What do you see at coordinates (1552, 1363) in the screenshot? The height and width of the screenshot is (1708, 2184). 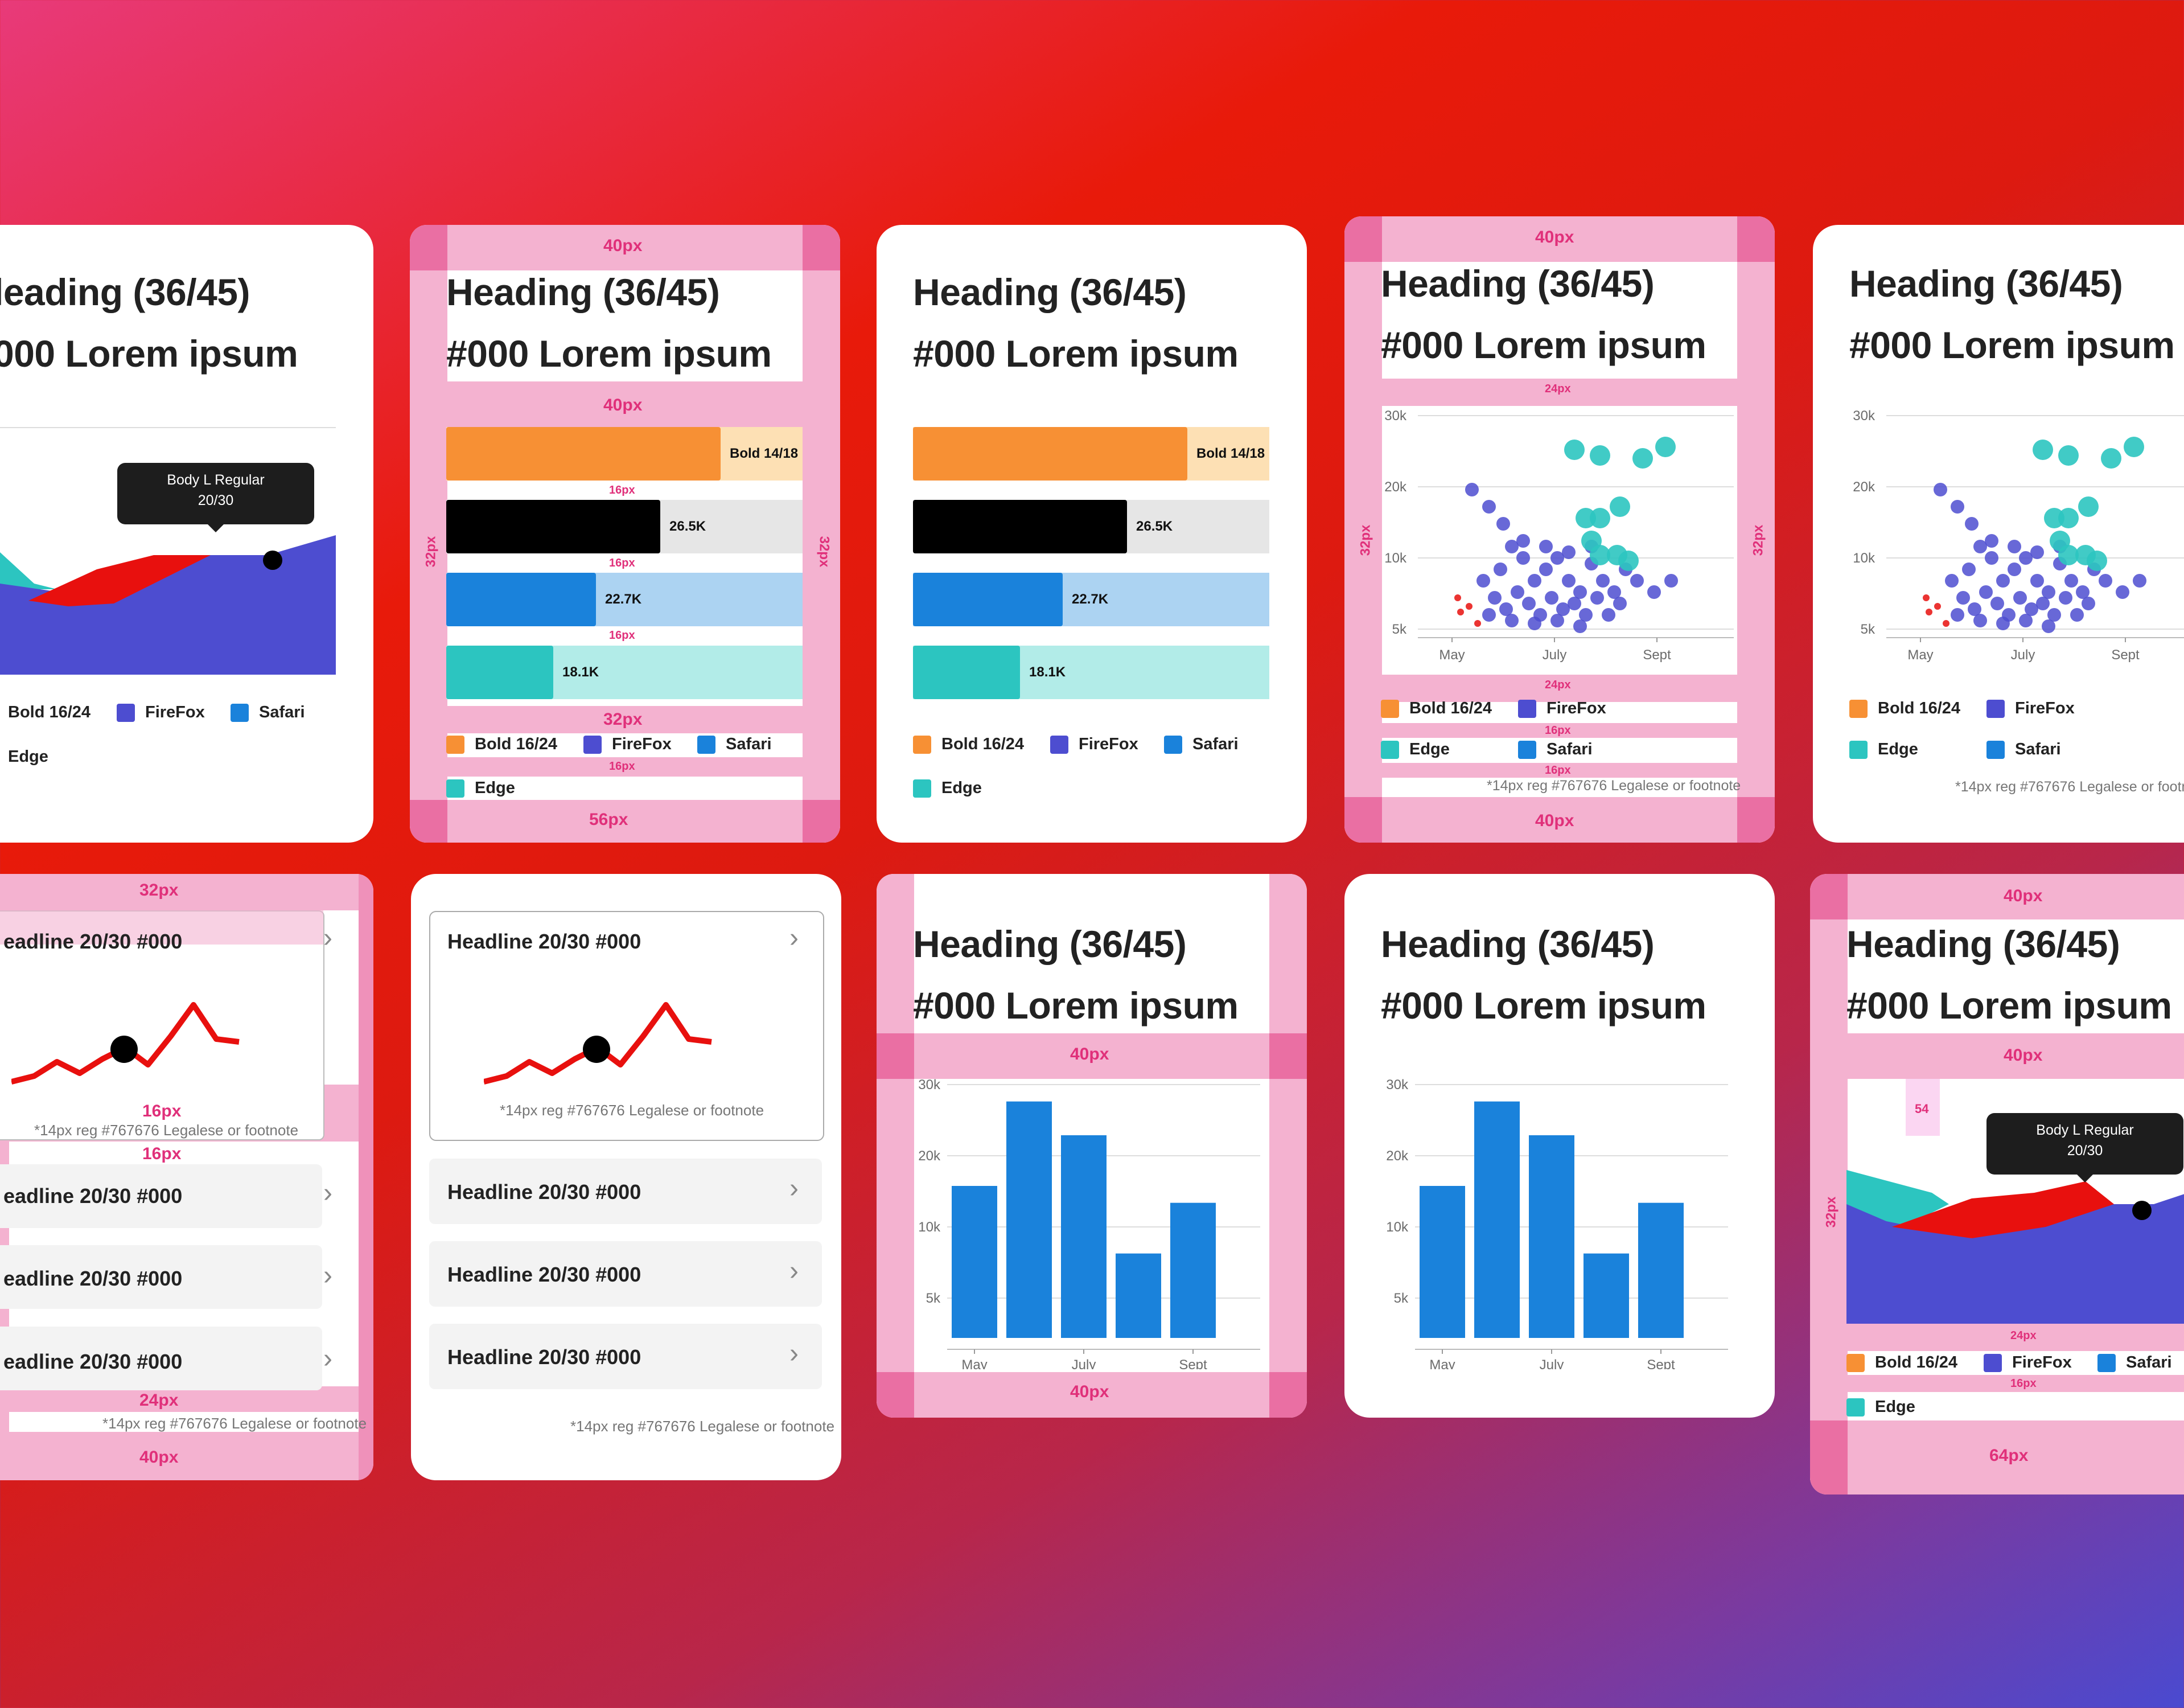 I see `x-tick-label: July` at bounding box center [1552, 1363].